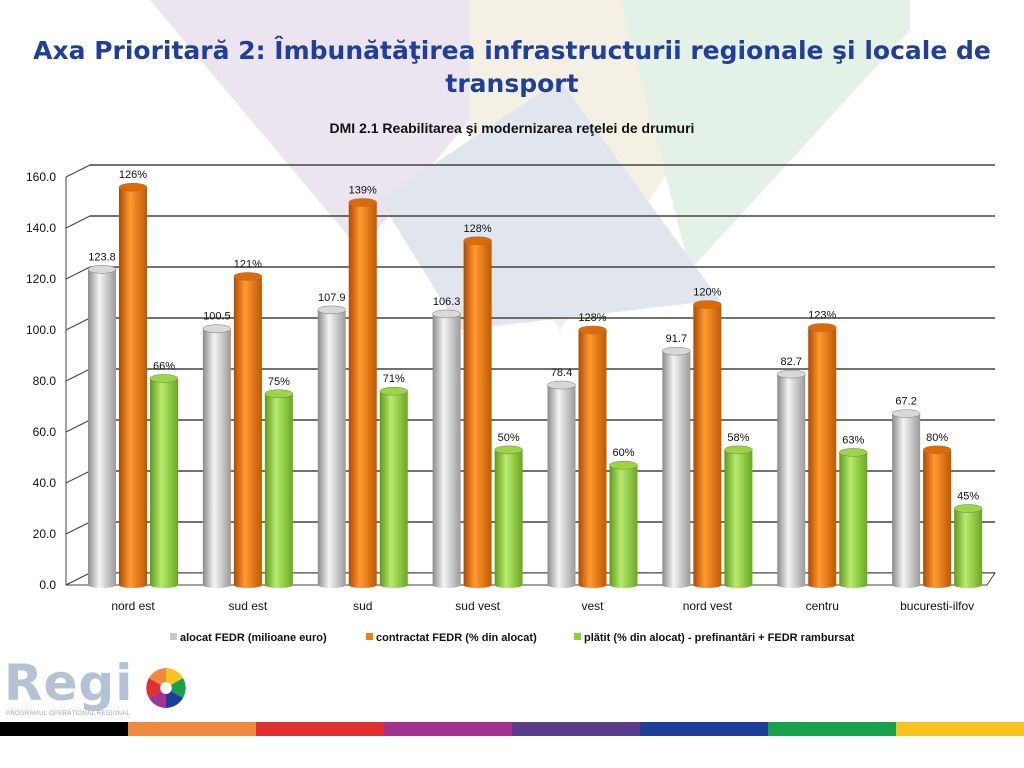 This screenshot has height=768, width=1024. What do you see at coordinates (69, 683) in the screenshot?
I see `regio-logo: Regi` at bounding box center [69, 683].